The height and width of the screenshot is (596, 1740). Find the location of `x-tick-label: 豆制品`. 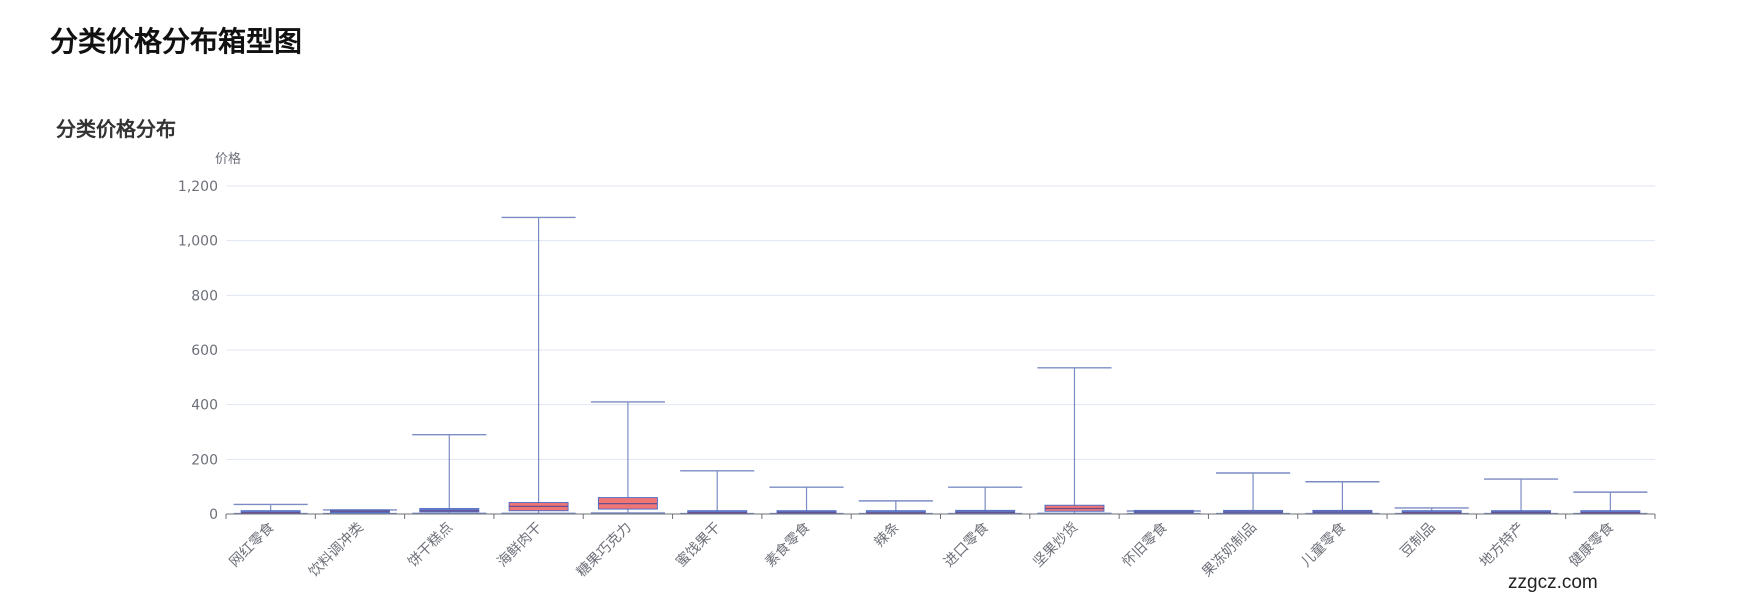

x-tick-label: 豆制品 is located at coordinates (1418, 540).